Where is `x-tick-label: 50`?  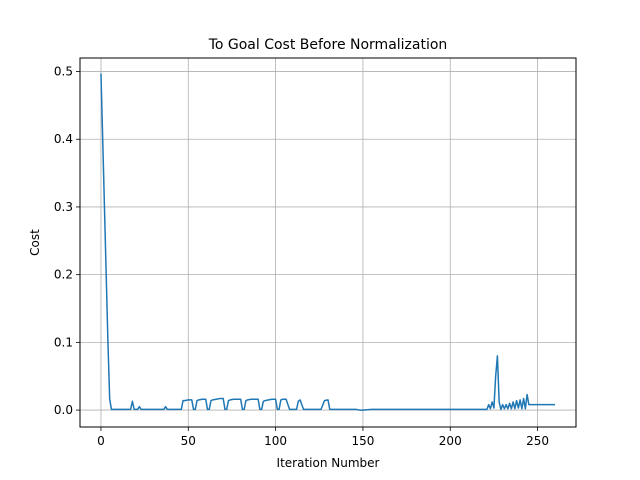
x-tick-label: 50 is located at coordinates (188, 441).